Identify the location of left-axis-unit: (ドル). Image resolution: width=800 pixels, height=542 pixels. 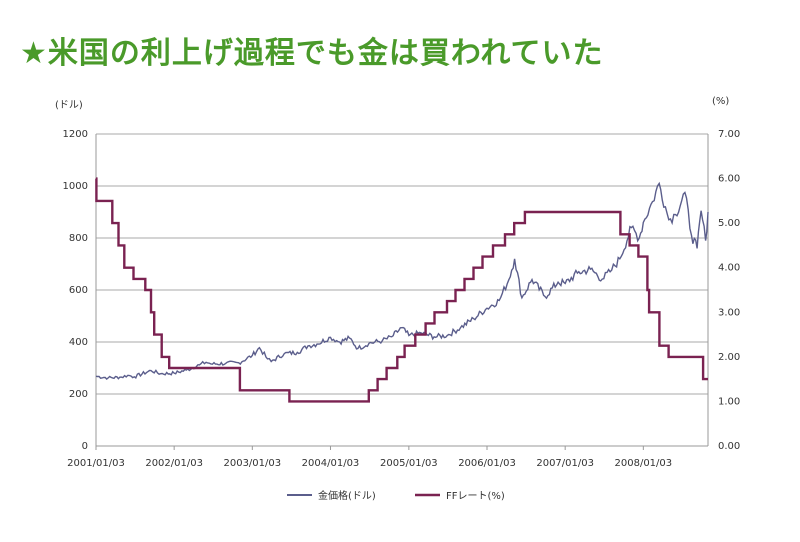
(69, 105).